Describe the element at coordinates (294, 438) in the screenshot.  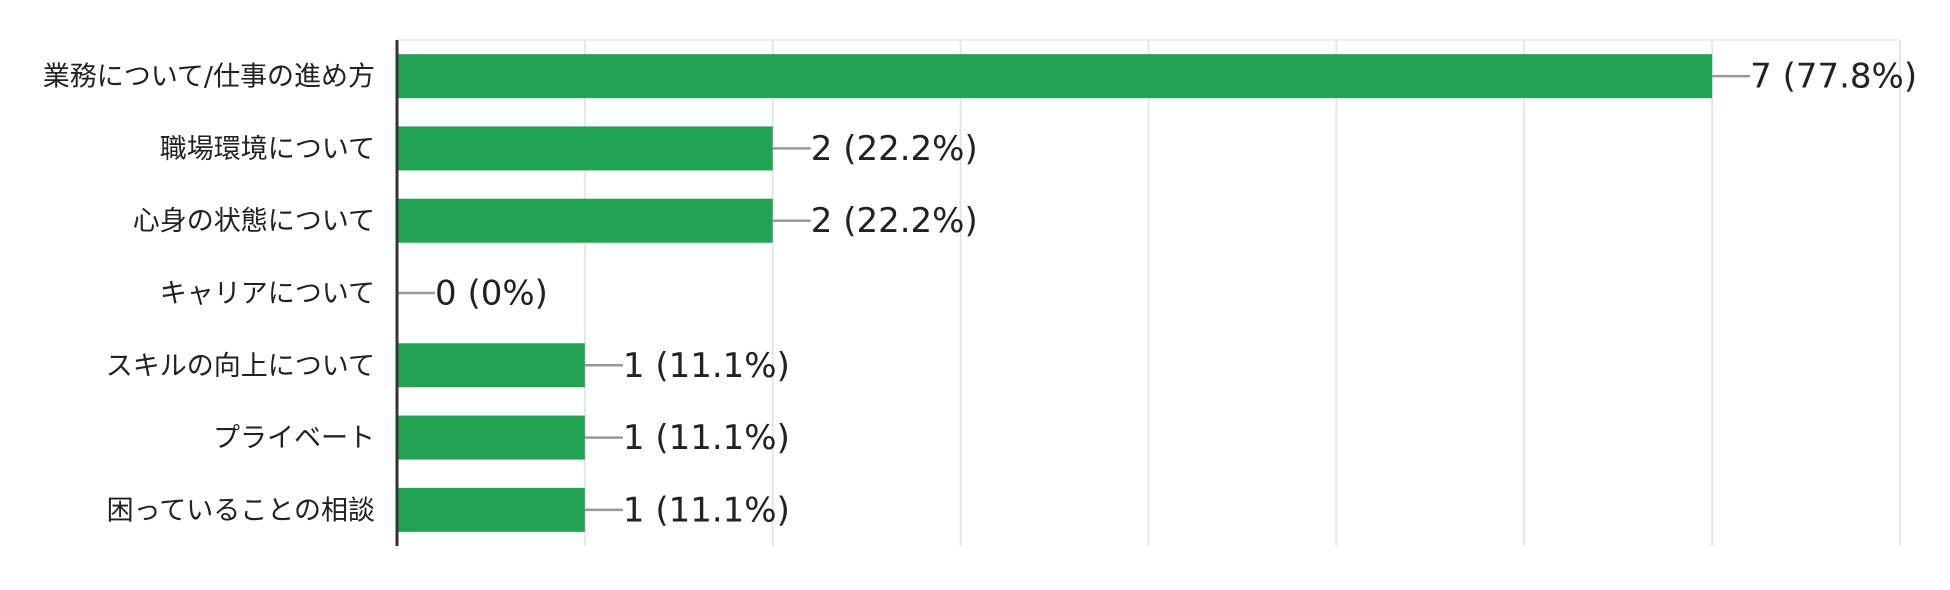
I see `category-label: プライベート` at that location.